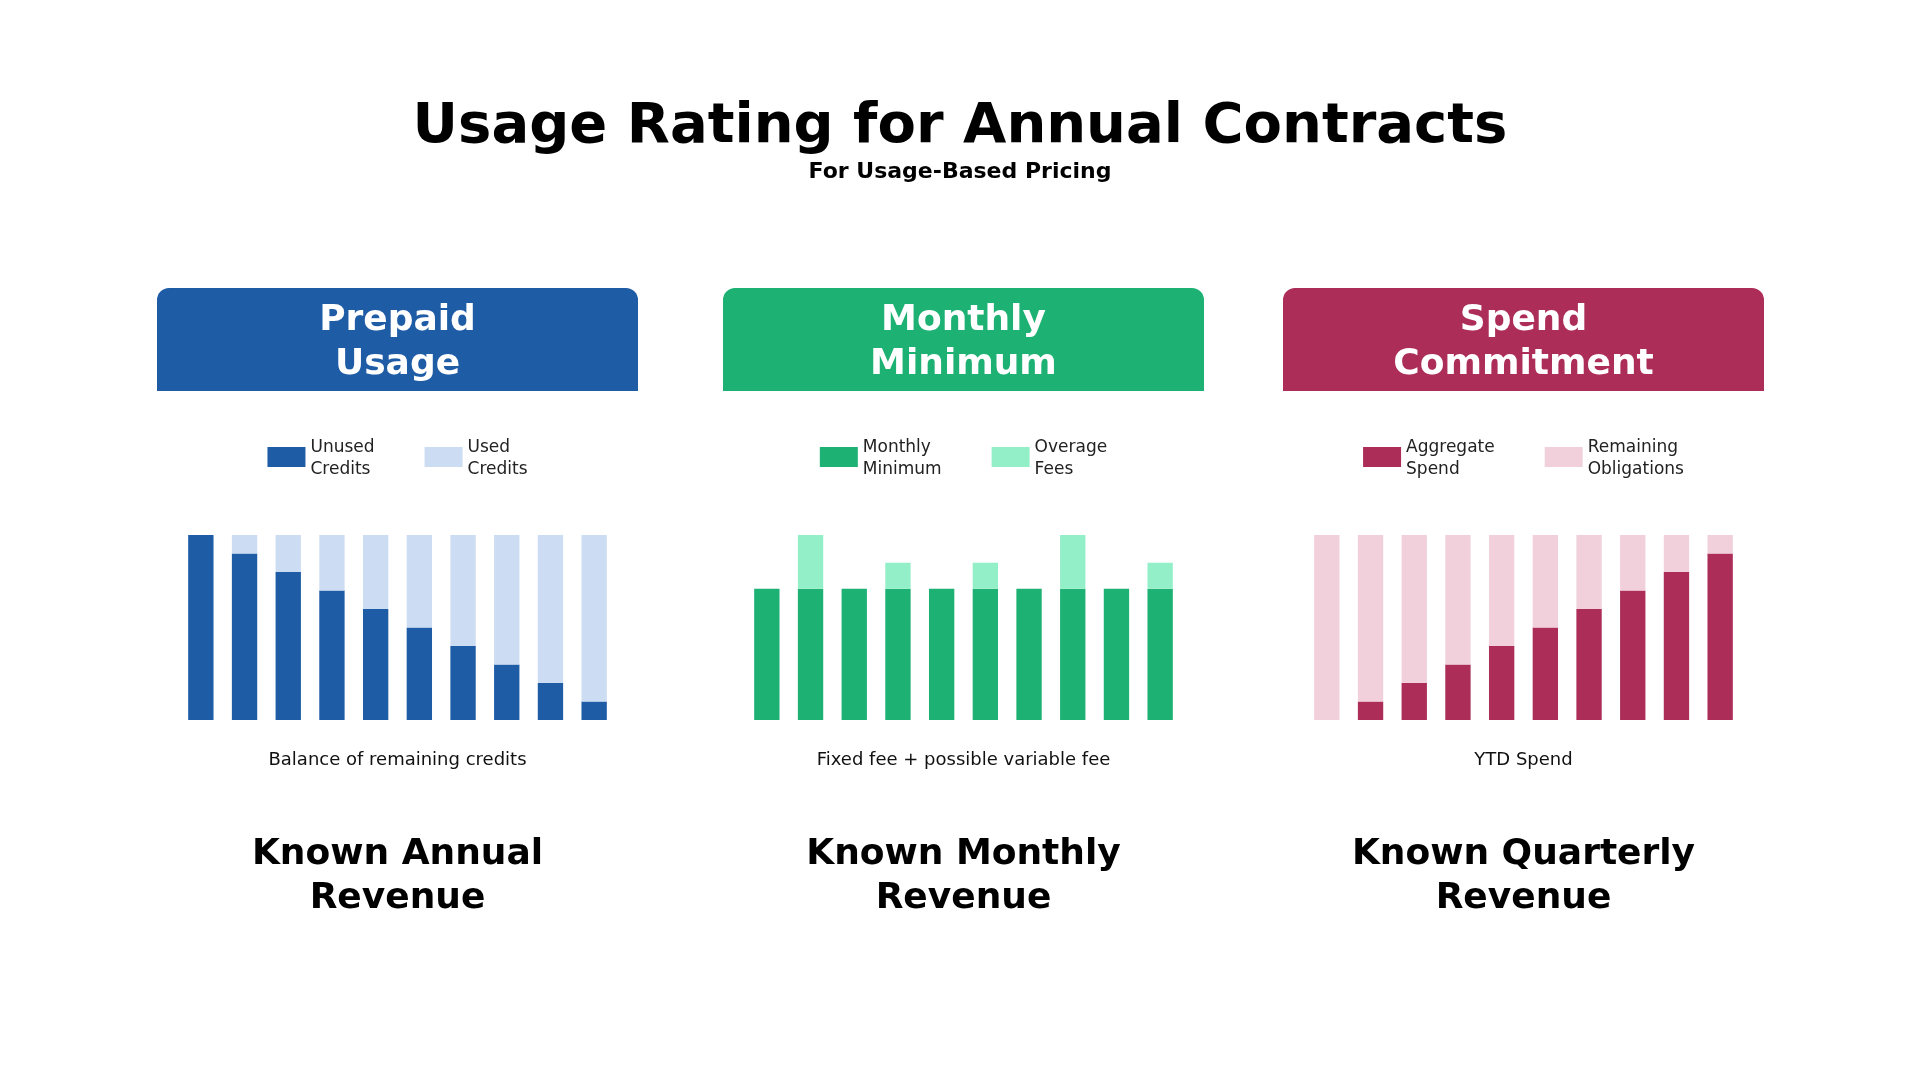 The image size is (1920, 1080). I want to click on legend-label: Monthly Minimum, so click(902, 457).